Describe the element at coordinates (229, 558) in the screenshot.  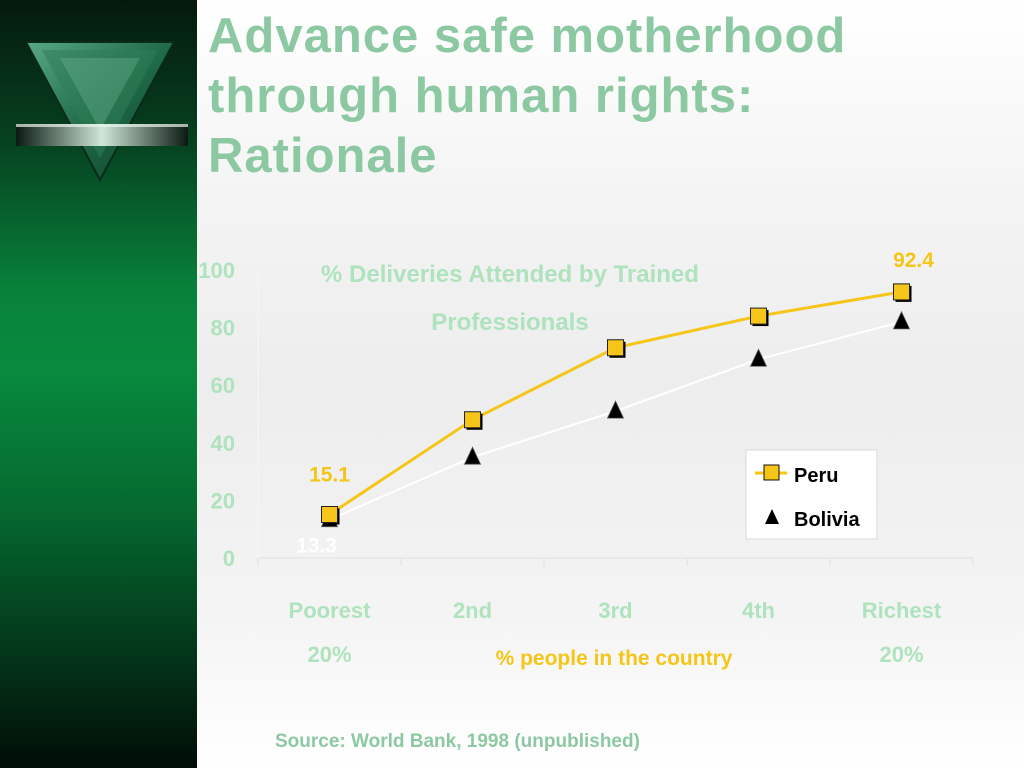
I see `y-tick-label: 0` at that location.